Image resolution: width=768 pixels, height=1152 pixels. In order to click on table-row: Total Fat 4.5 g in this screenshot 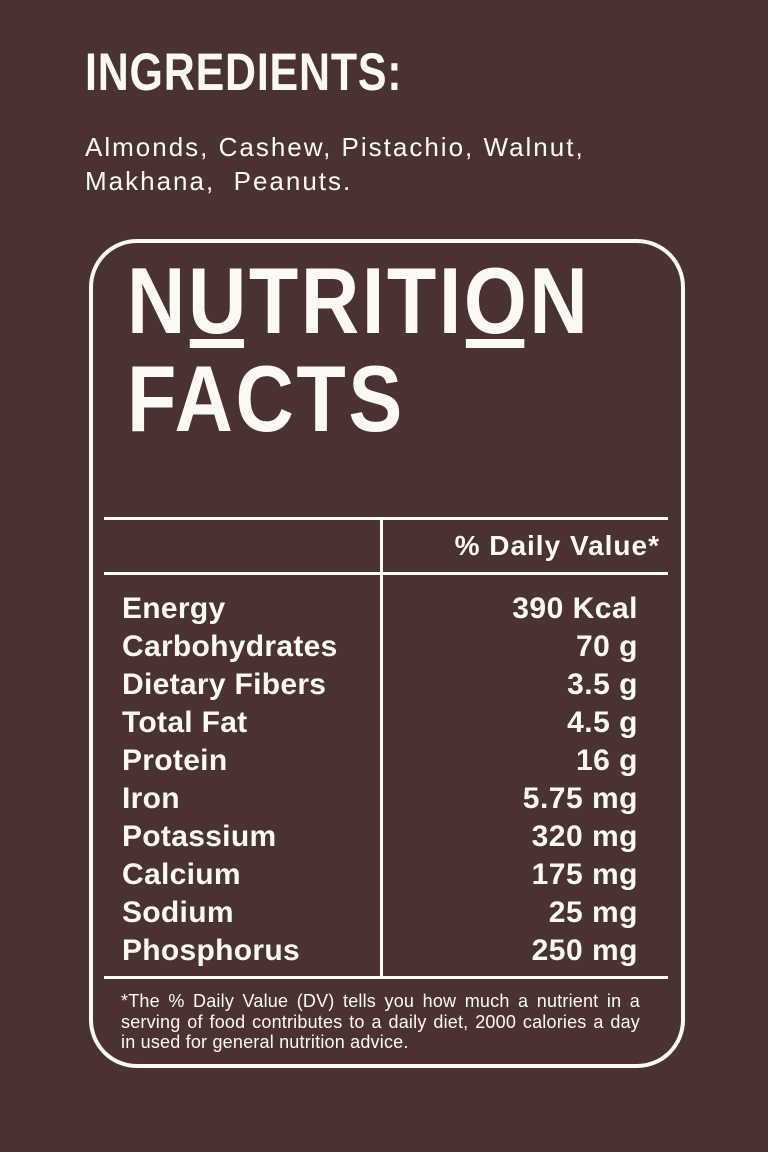, I will do `click(386, 723)`.